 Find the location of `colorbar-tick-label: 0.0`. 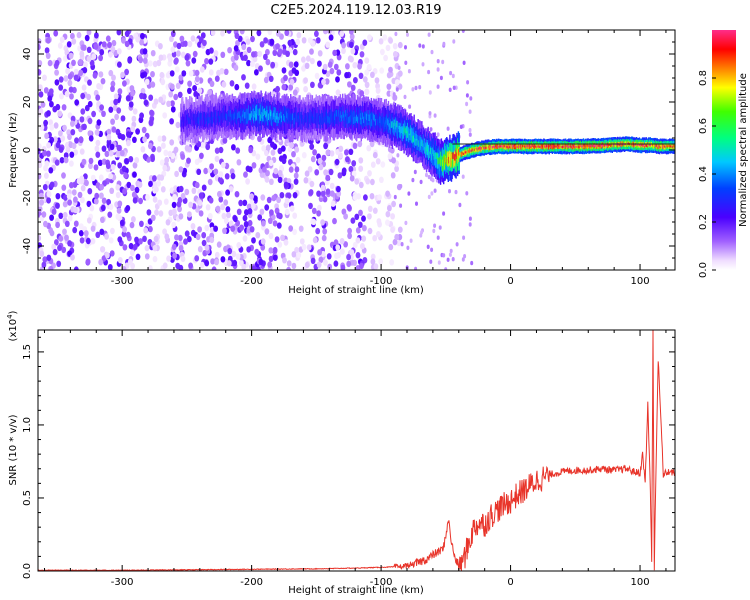

colorbar-tick-label: 0.0 is located at coordinates (703, 270).